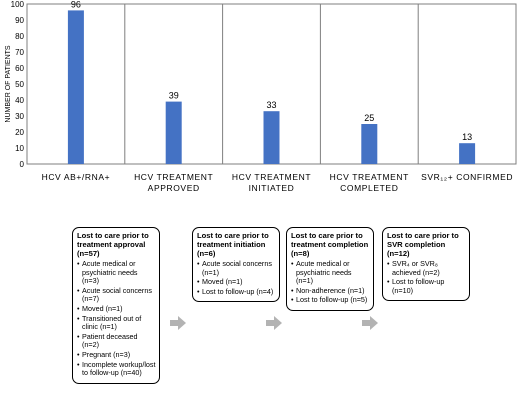 The height and width of the screenshot is (417, 520). What do you see at coordinates (76, 4) in the screenshot?
I see `data-label: 96` at bounding box center [76, 4].